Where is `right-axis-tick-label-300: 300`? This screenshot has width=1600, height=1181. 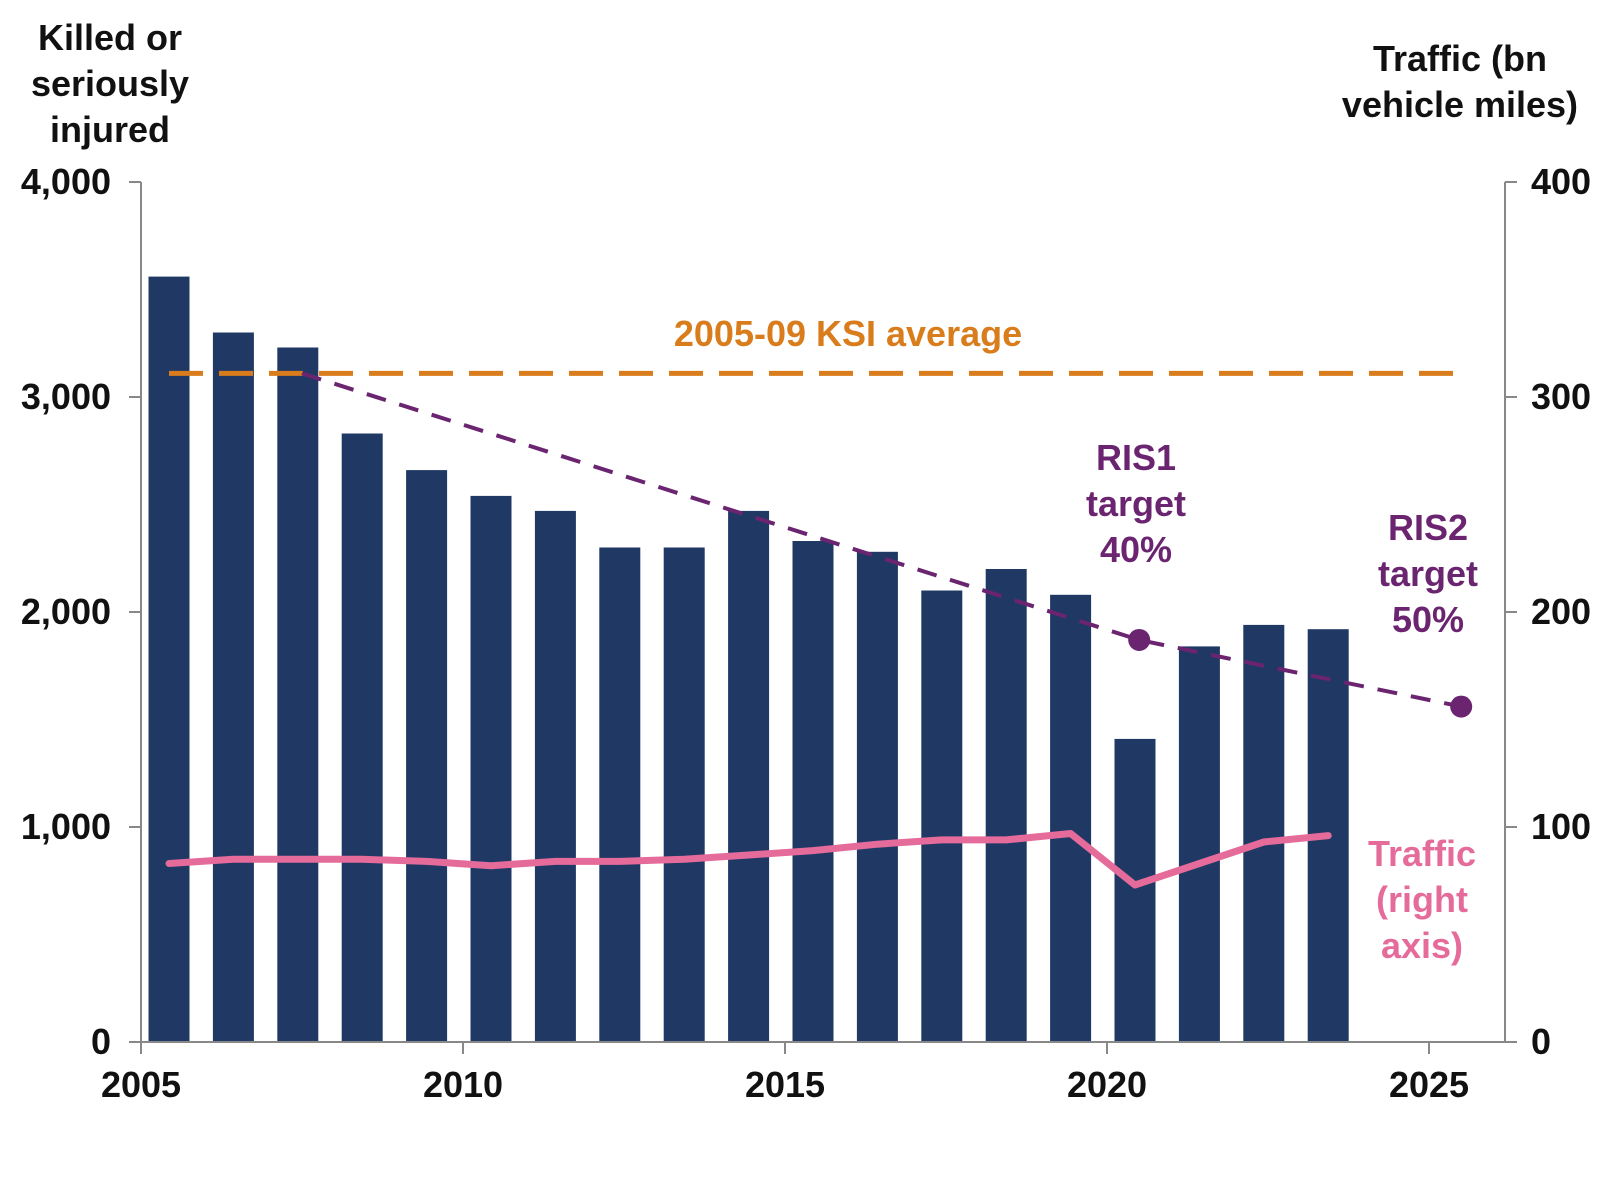
right-axis-tick-label-300: 300 is located at coordinates (1561, 396).